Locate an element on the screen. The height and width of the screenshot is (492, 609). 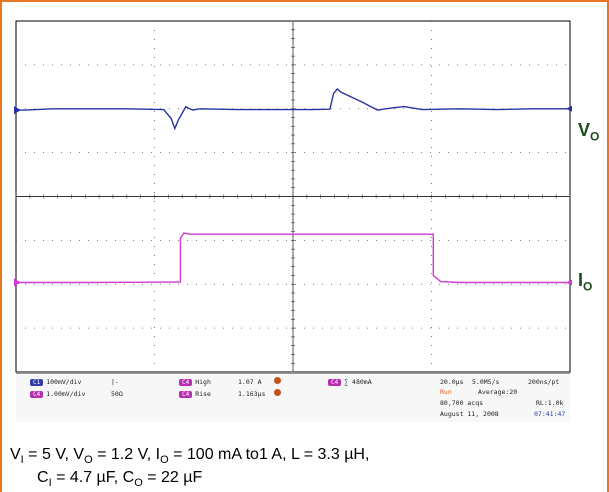
date: August 11, 2008 is located at coordinates (469, 414).